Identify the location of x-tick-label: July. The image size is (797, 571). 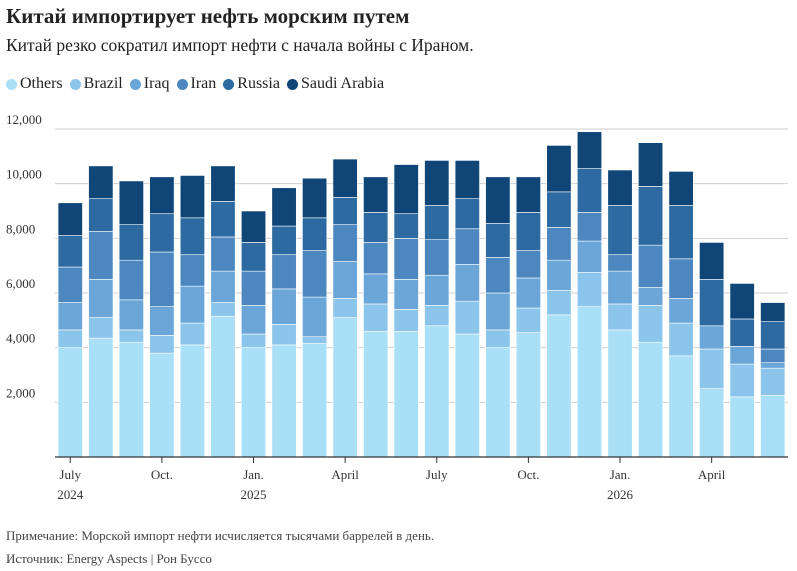
(437, 474).